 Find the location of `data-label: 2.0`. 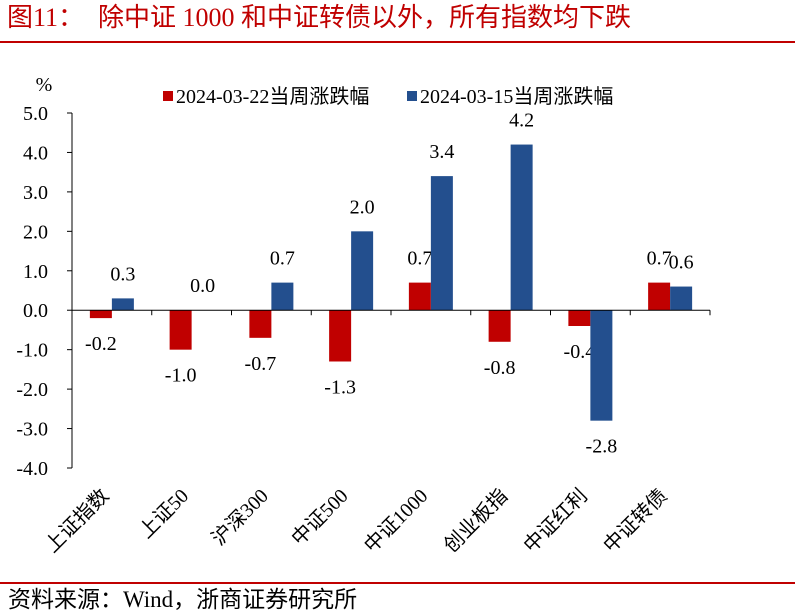

data-label: 2.0 is located at coordinates (362, 207).